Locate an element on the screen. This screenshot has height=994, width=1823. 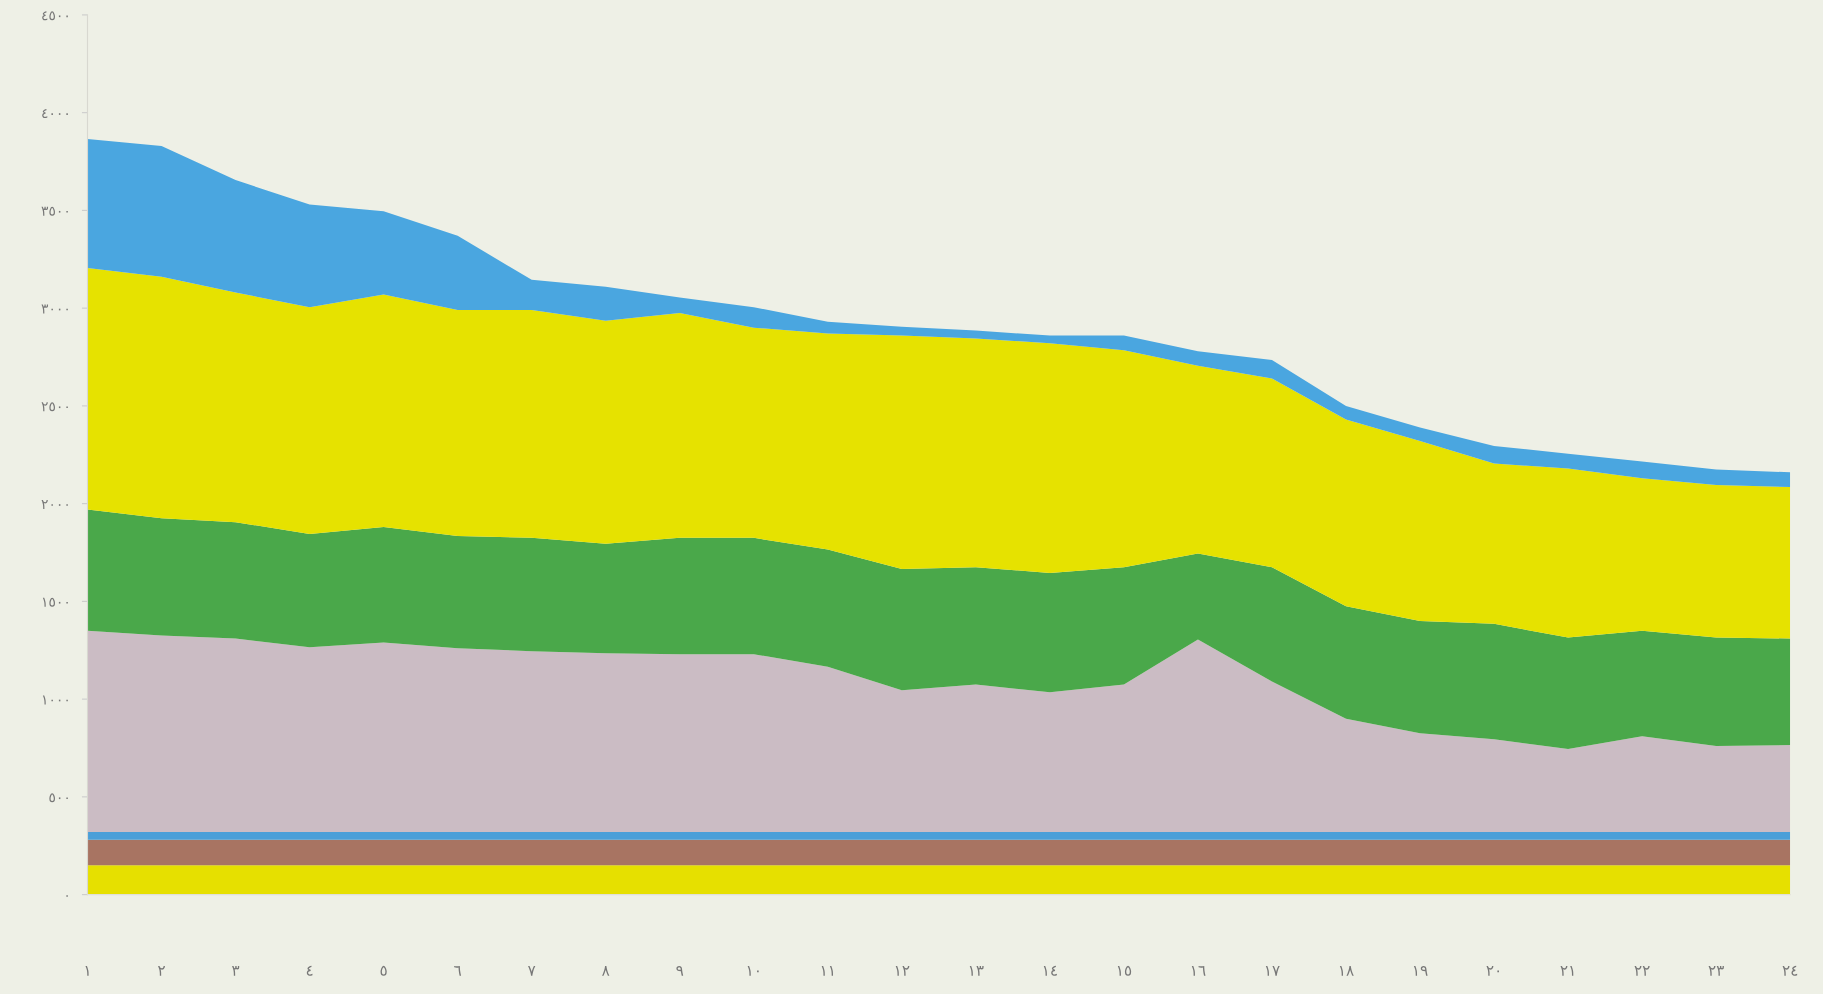
y-tick-label: ١٥٠٠ is located at coordinates (55, 602).